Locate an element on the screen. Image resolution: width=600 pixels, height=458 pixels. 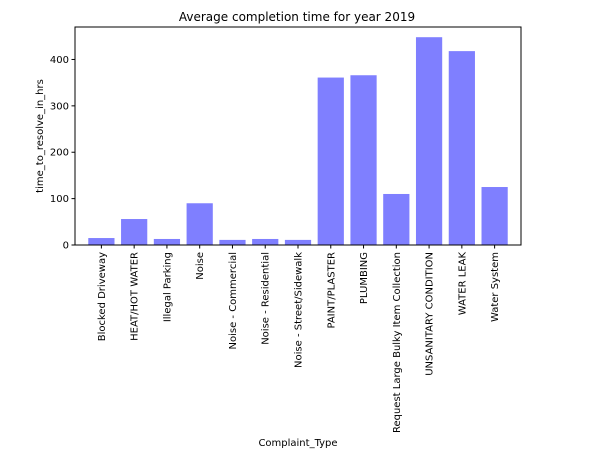
x-tick-label: Water System is located at coordinates (495, 287).